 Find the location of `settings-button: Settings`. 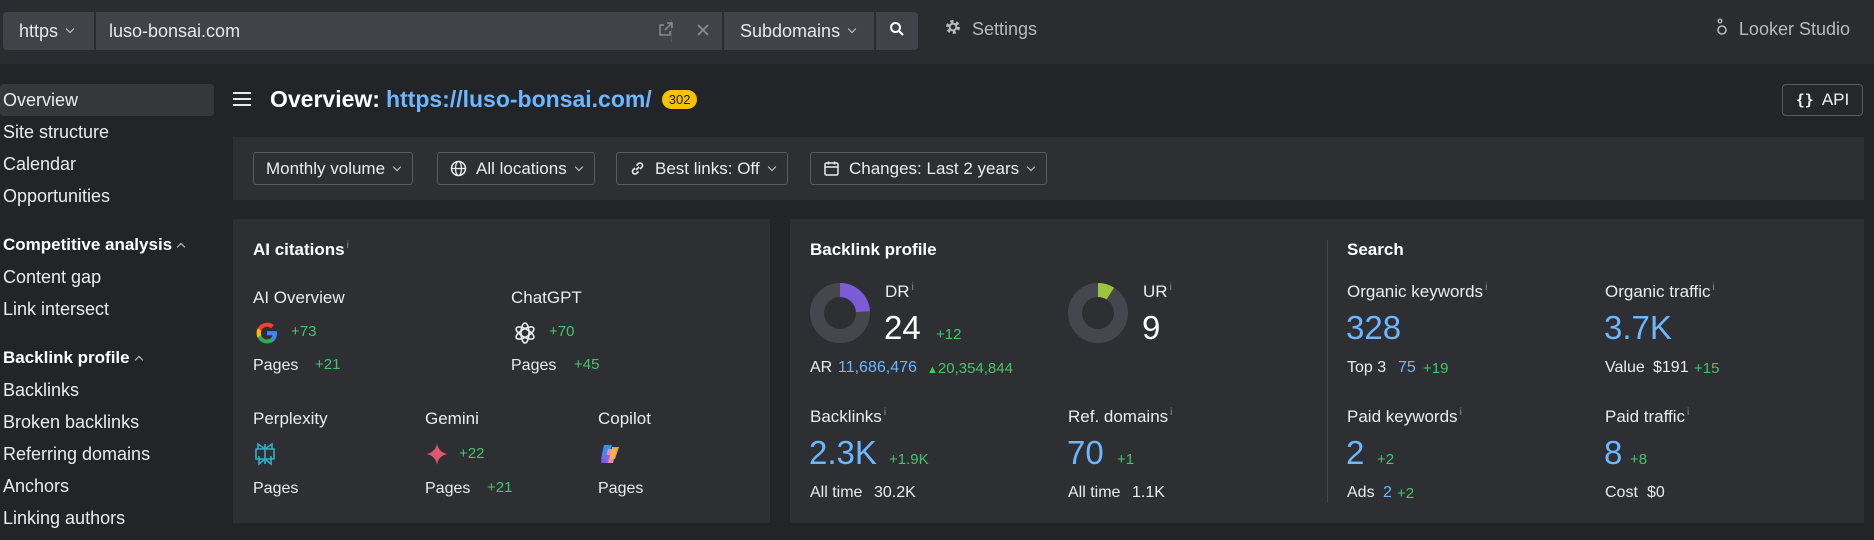

settings-button: Settings is located at coordinates (990, 29).